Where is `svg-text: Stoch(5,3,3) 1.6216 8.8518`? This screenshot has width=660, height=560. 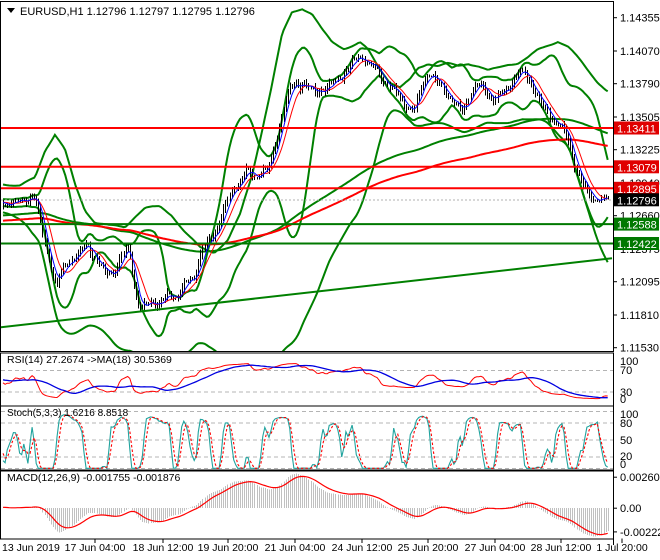 svg-text: Stoch(5,3,3) 1.6216 8.8518 is located at coordinates (68, 413).